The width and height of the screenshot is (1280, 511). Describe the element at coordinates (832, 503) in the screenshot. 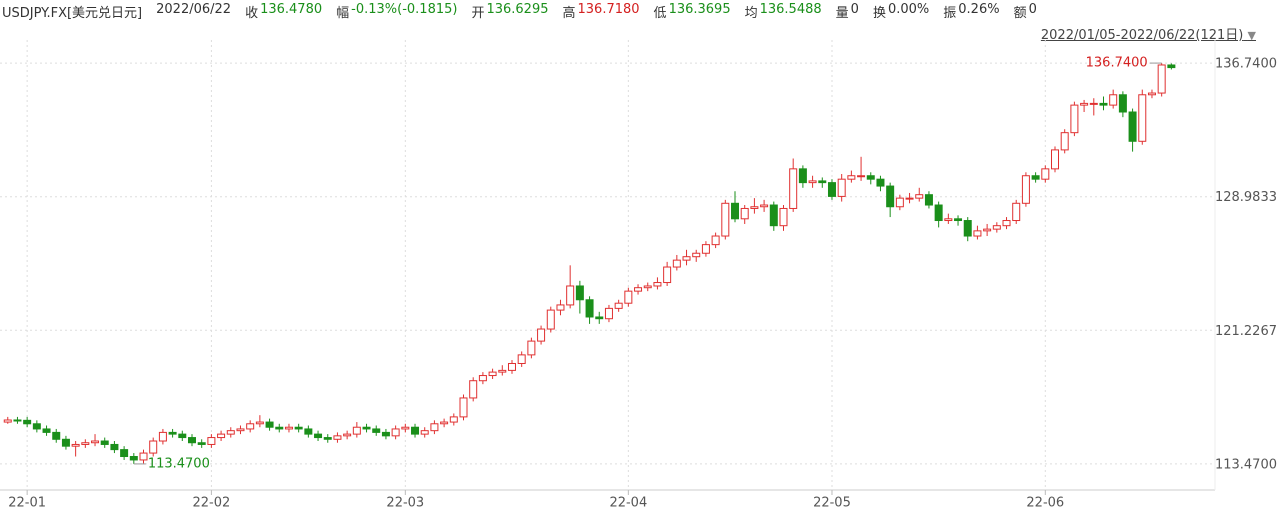

I see `x-tick-label: 22-05` at that location.